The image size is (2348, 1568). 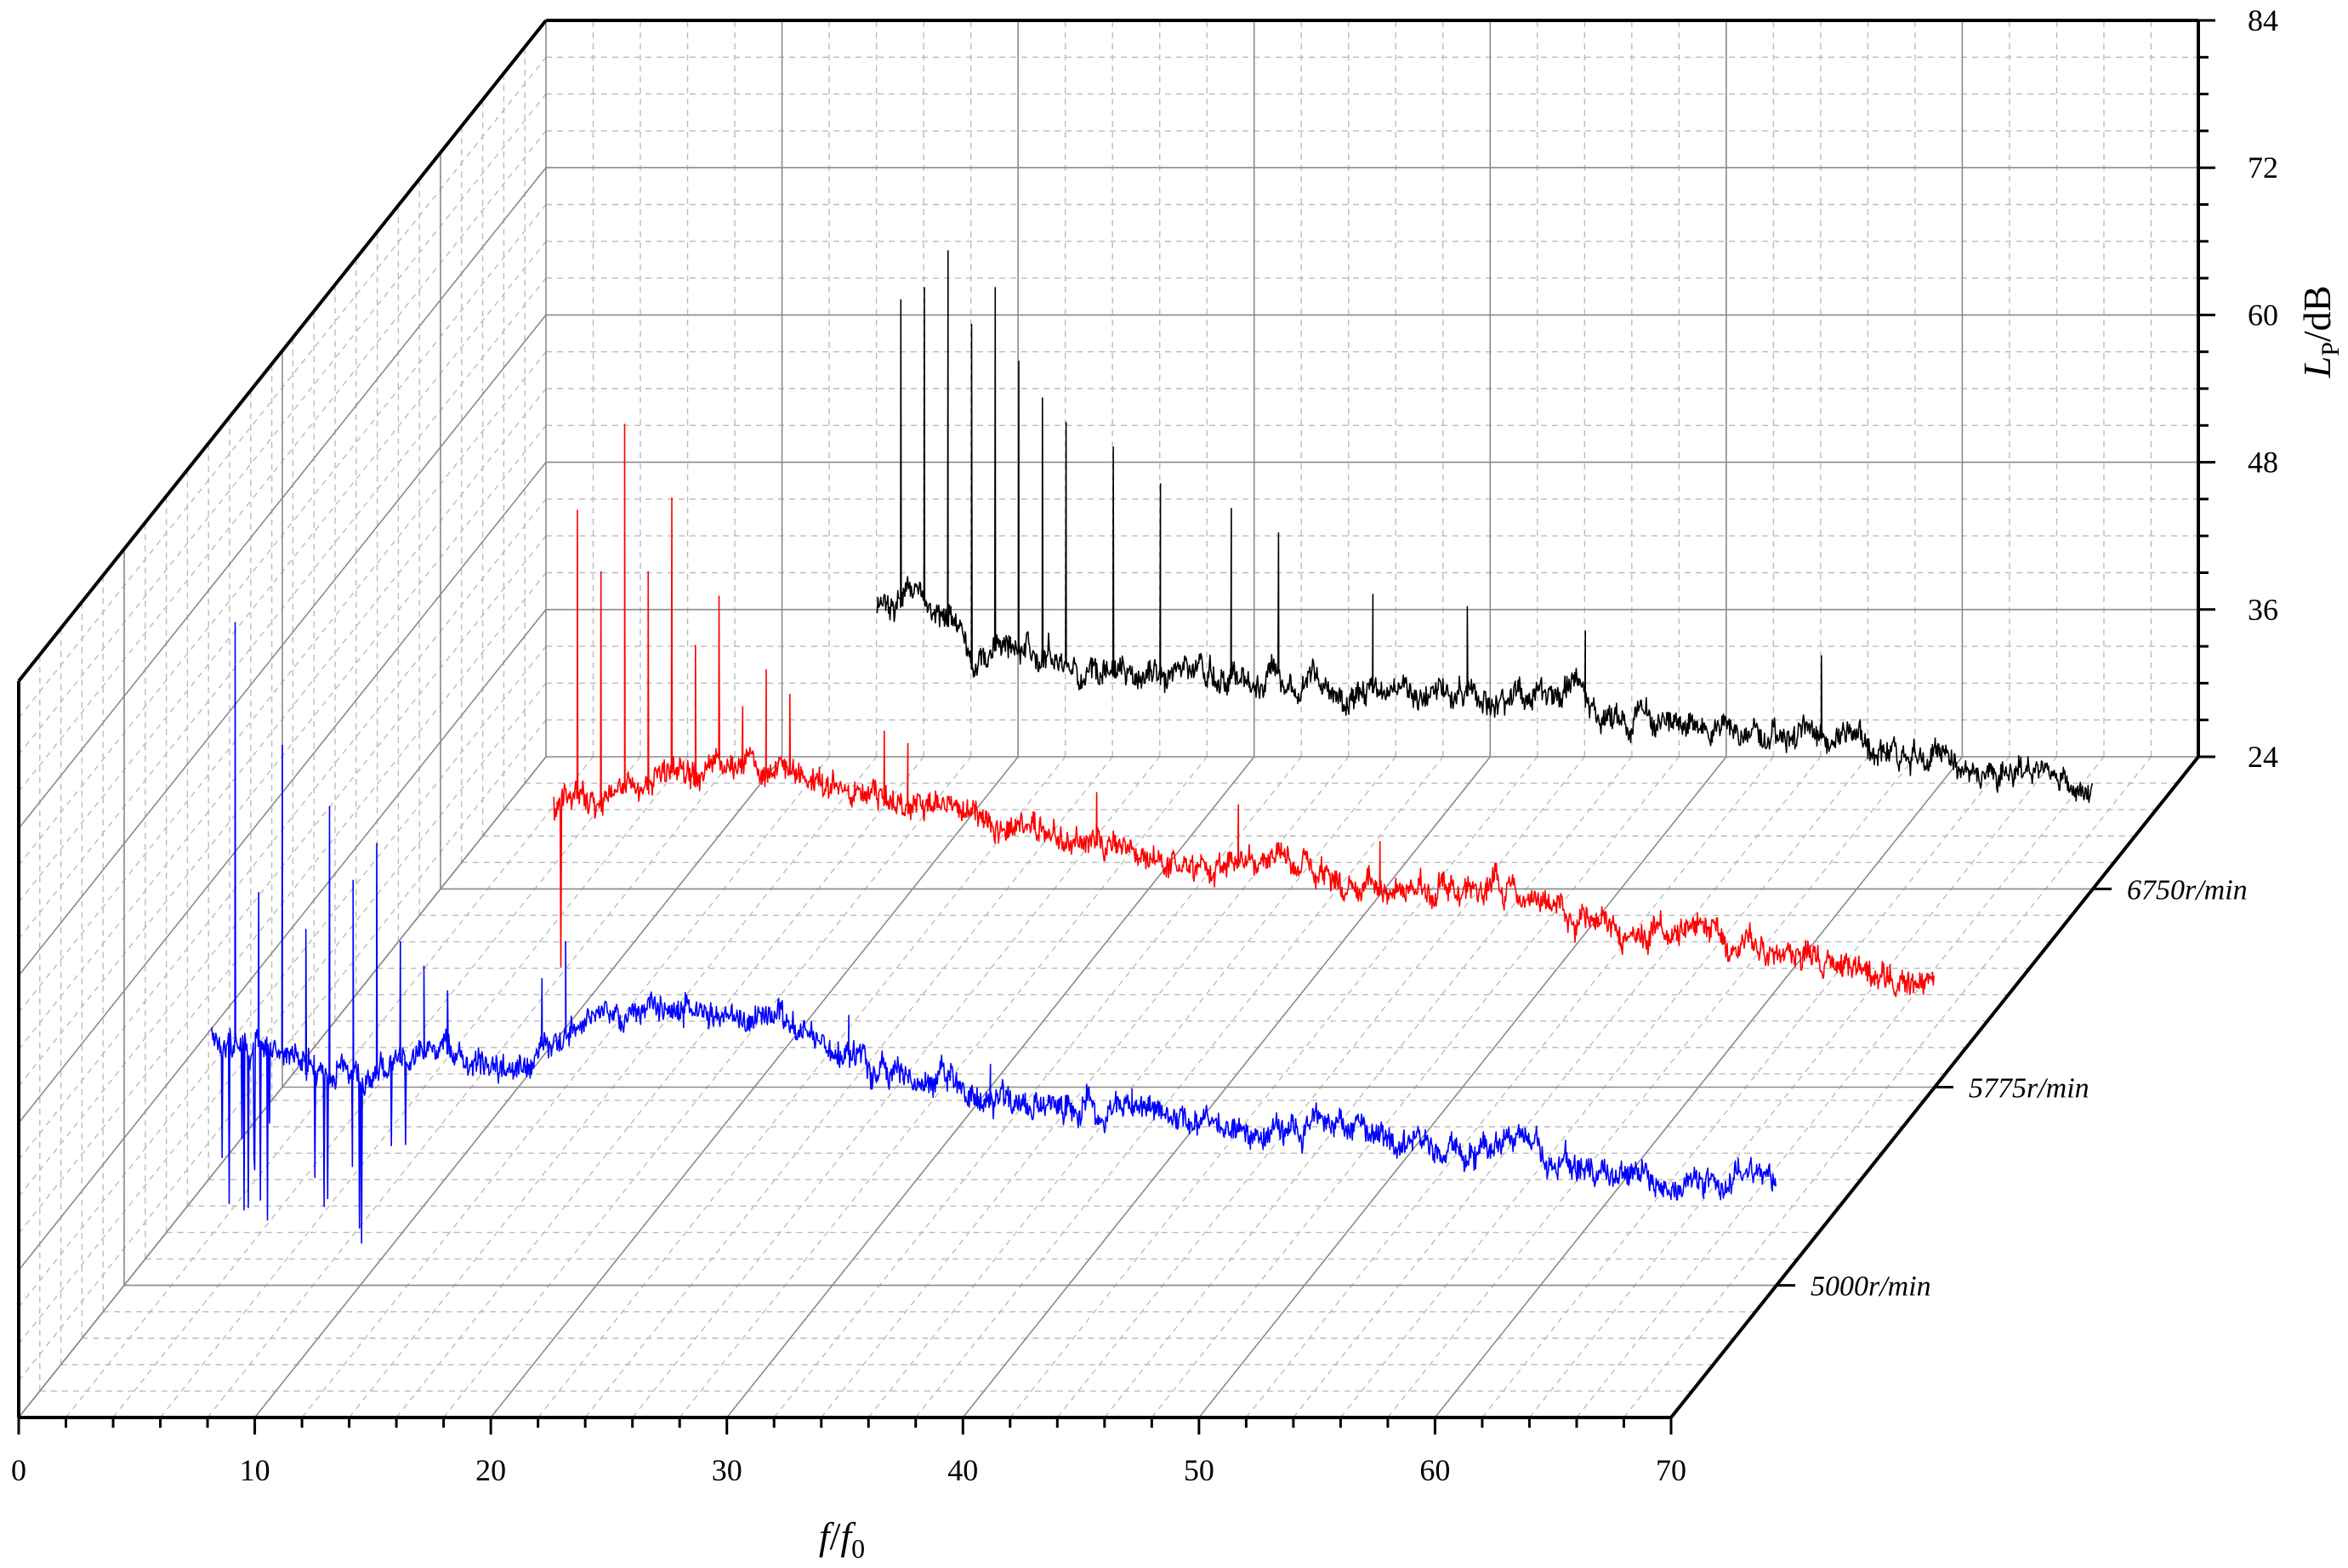 What do you see at coordinates (2320, 332) in the screenshot?
I see `y-axis-title: LP/dB` at bounding box center [2320, 332].